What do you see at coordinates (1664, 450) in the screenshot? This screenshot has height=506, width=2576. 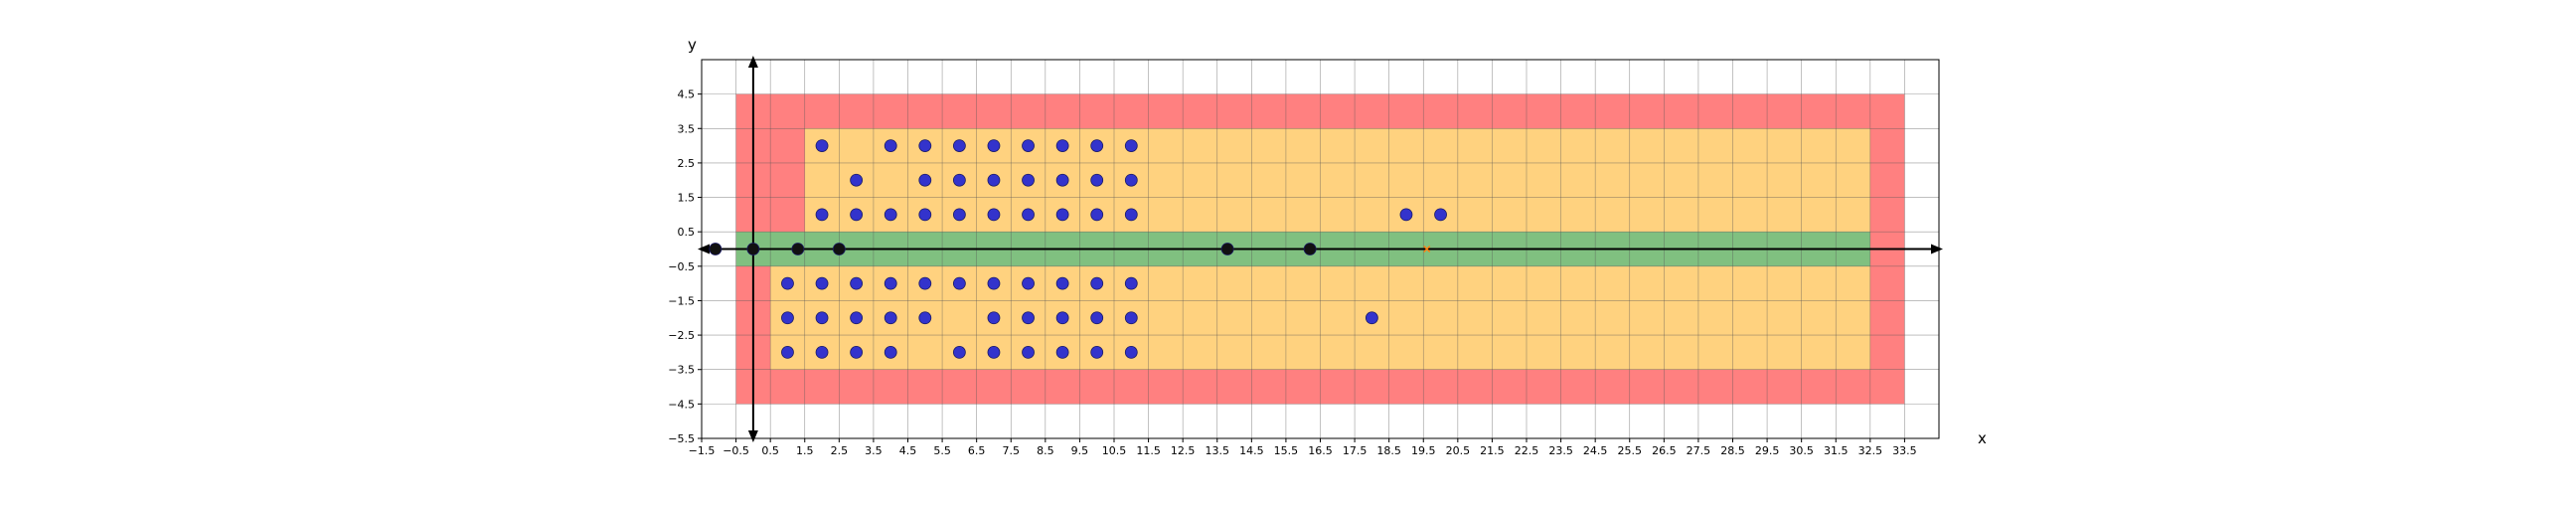 I see `x-tick-label-28: 26.5` at bounding box center [1664, 450].